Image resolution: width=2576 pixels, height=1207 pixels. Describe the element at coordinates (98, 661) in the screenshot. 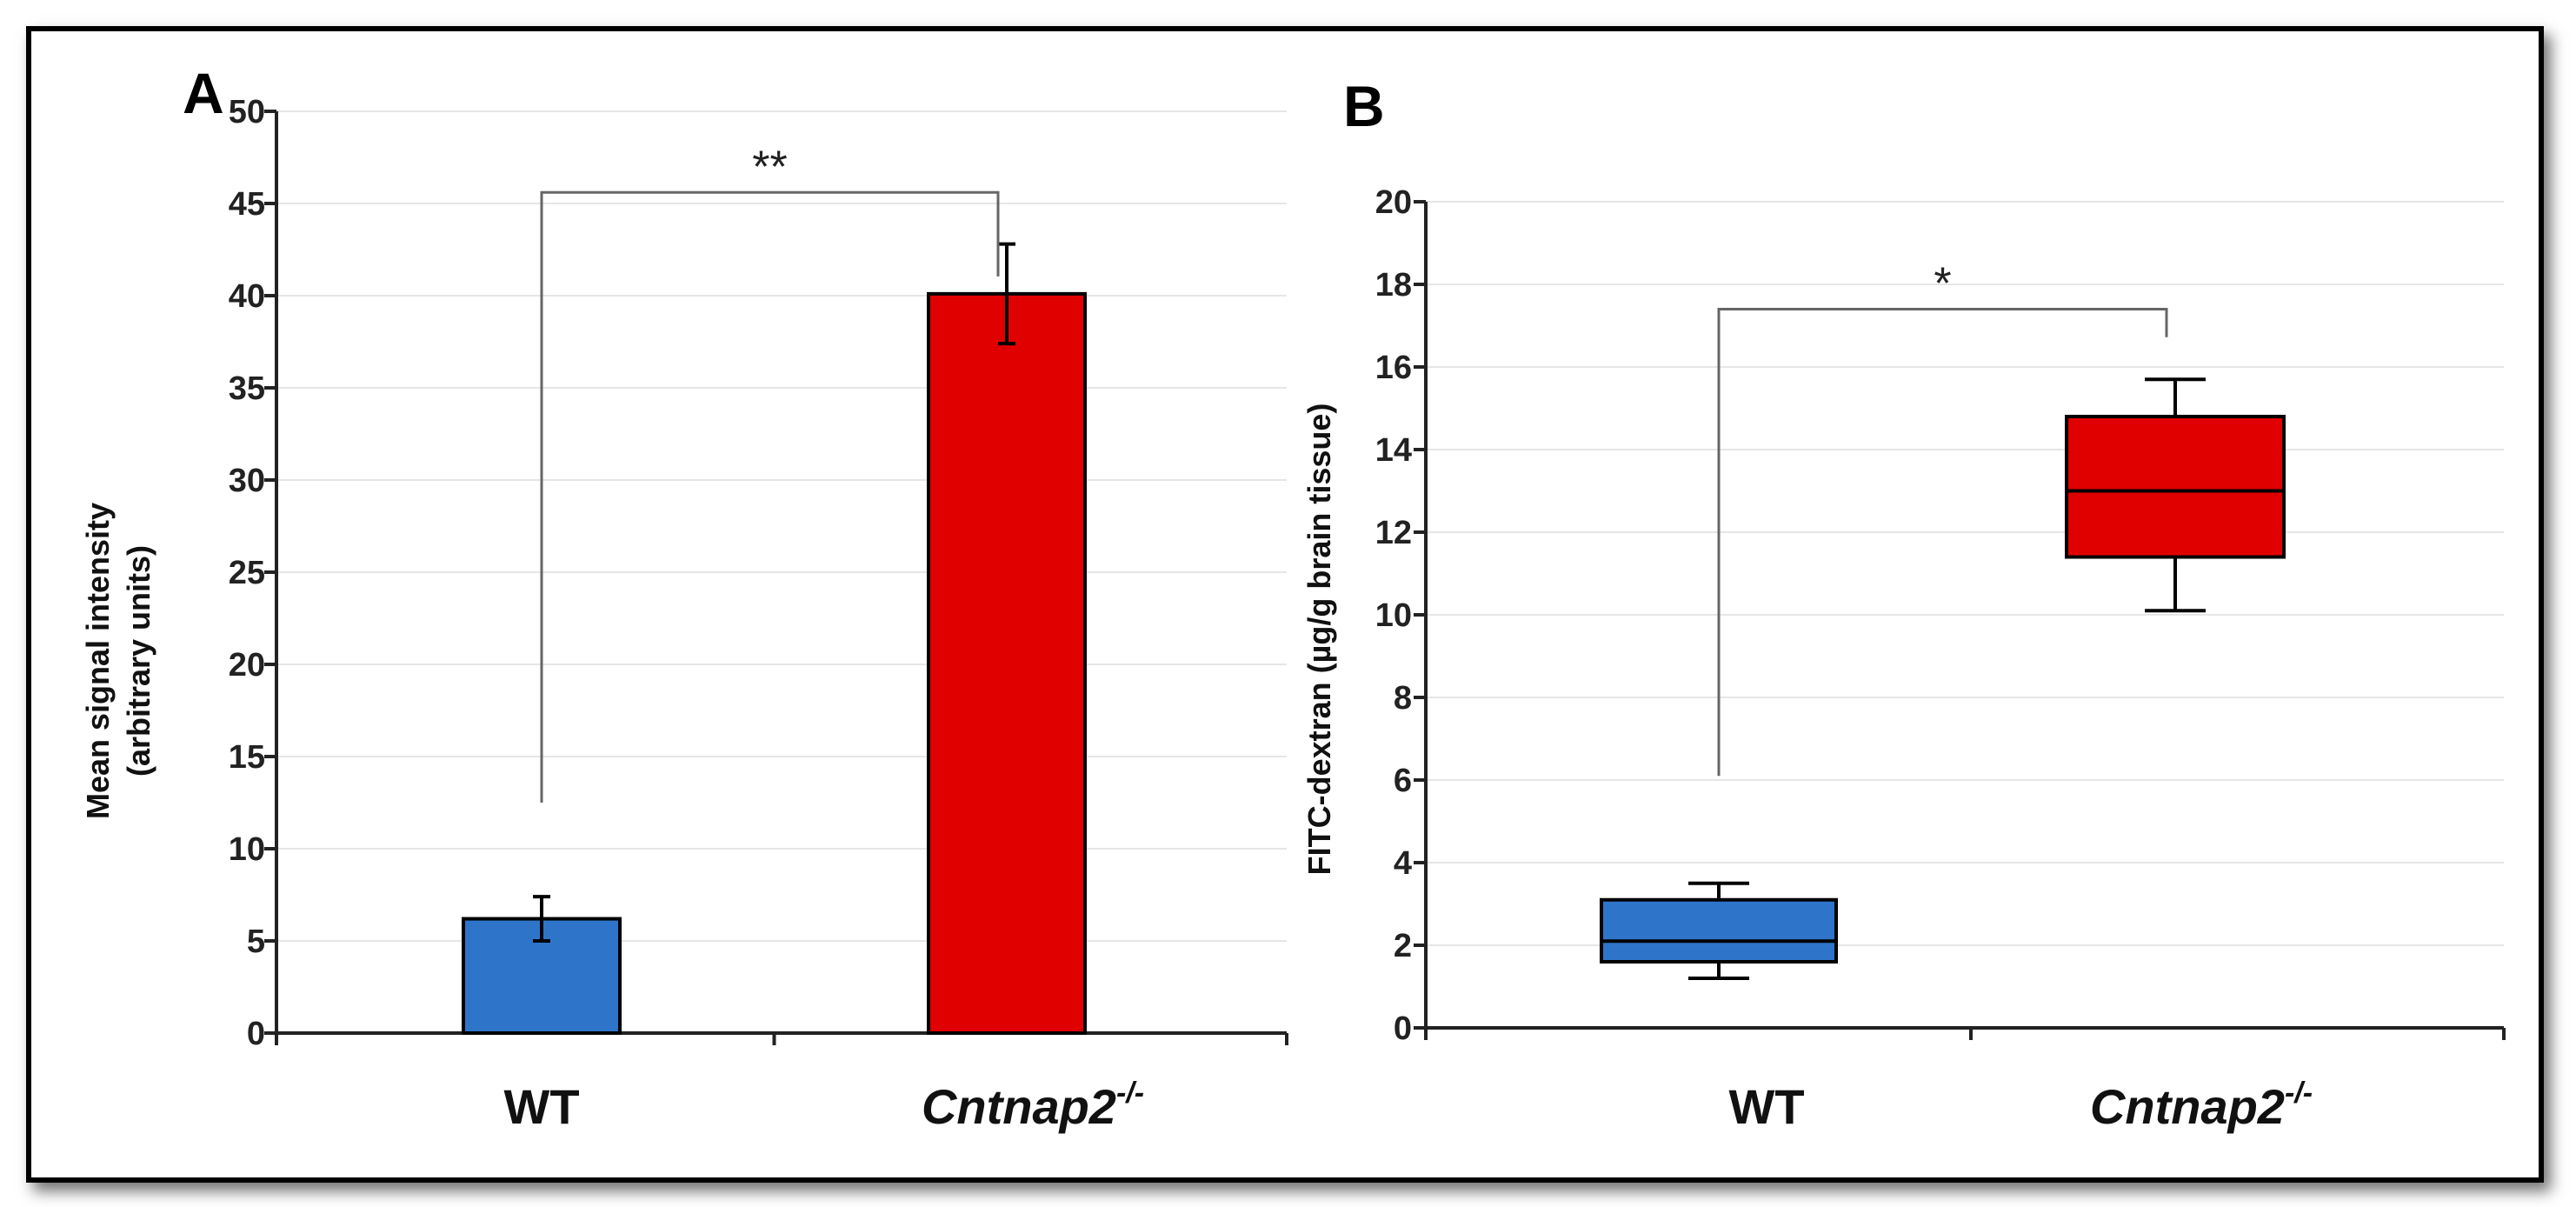

I see `panel-a-ylabel-line1: Mean signal intensity` at that location.